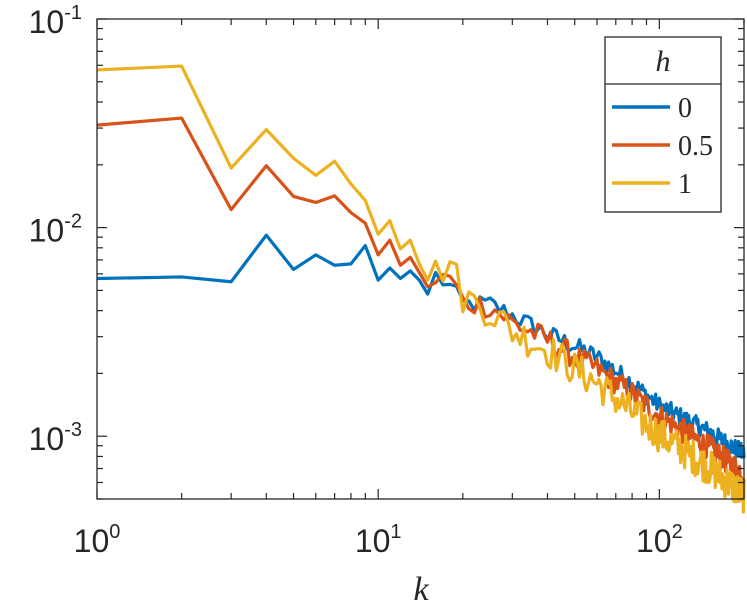  What do you see at coordinates (685, 184) in the screenshot?
I see `legend-label: 1` at bounding box center [685, 184].